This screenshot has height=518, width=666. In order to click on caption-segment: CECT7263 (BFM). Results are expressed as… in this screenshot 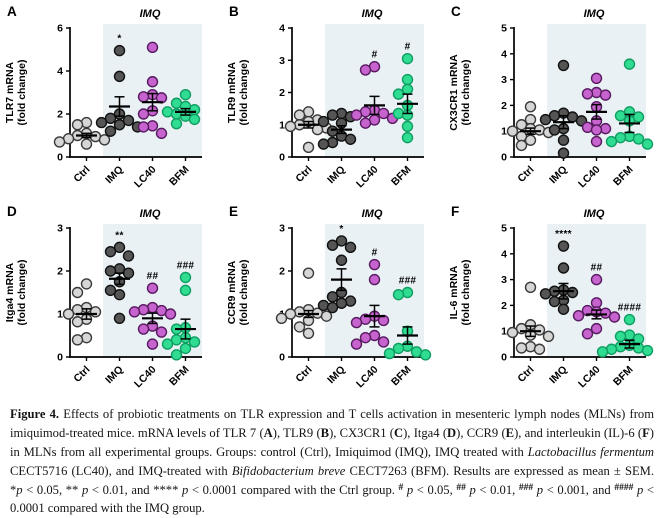, I will do `click(332, 480)`.